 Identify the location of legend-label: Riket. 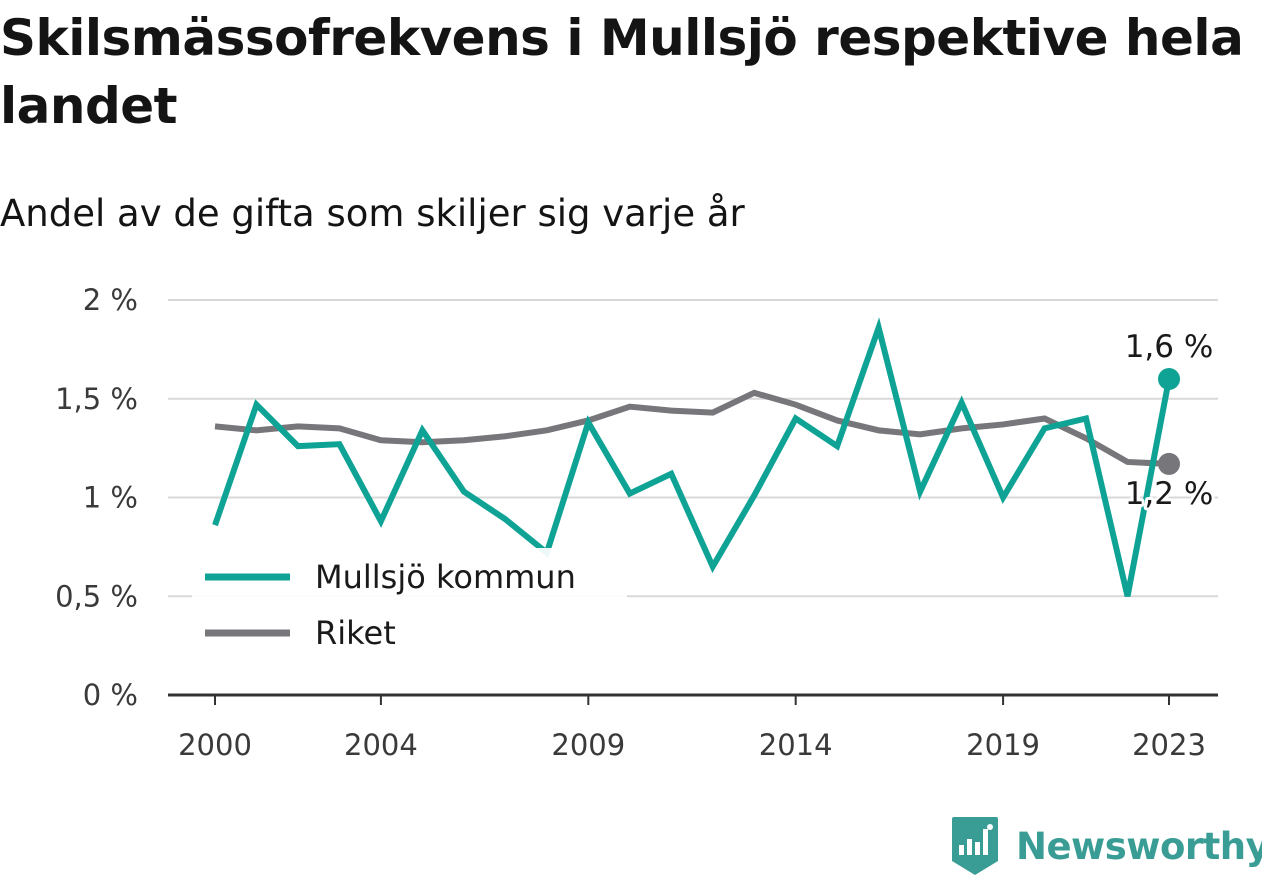
(355, 633).